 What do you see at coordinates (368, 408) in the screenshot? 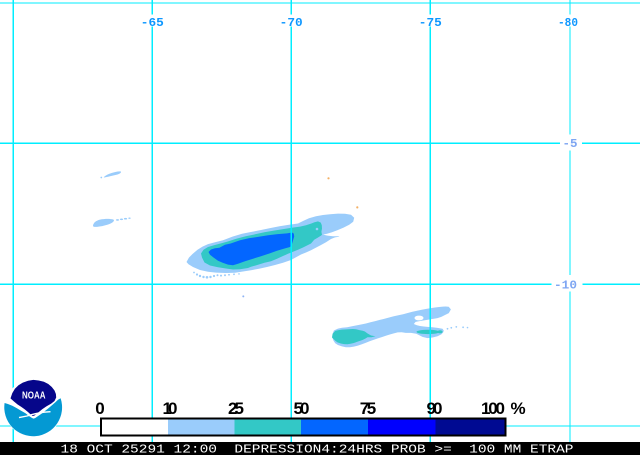
I see `svg-text: 75` at bounding box center [368, 408].